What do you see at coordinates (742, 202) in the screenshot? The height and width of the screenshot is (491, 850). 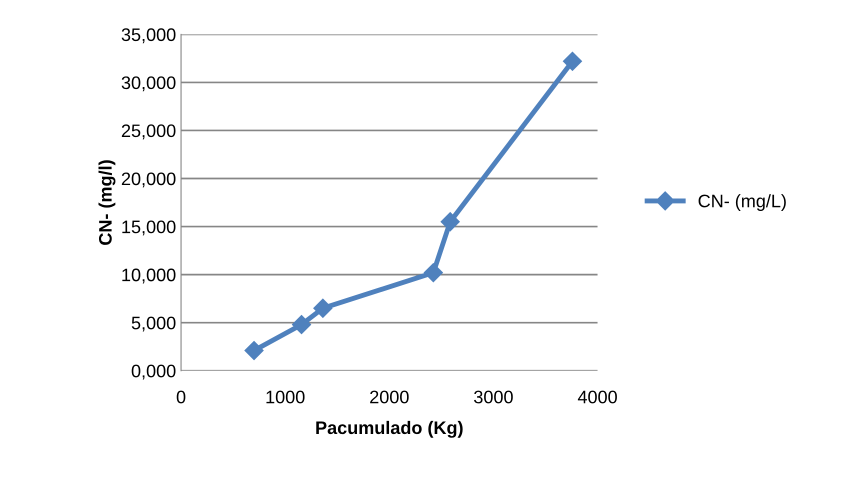 I see `legend-label: CN- (mg/L)` at bounding box center [742, 202].